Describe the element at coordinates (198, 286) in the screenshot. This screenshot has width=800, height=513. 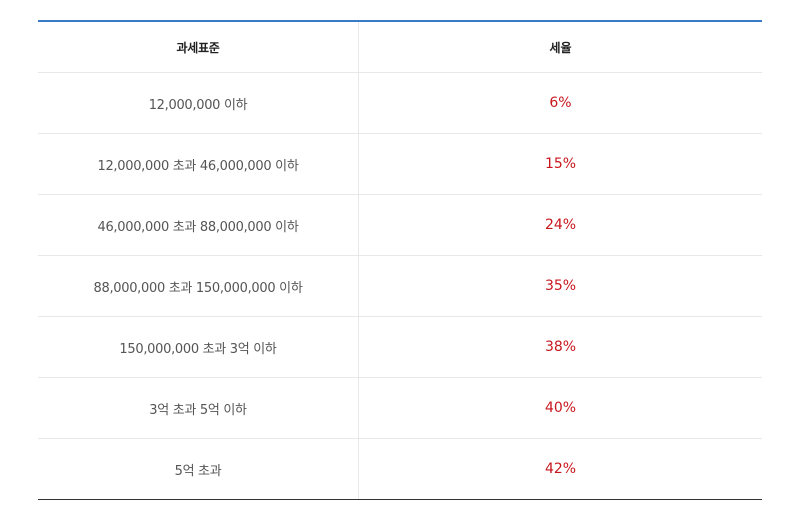
I see `tax-base-cell: 88,000,000 초과 150,000,000 이하` at that location.